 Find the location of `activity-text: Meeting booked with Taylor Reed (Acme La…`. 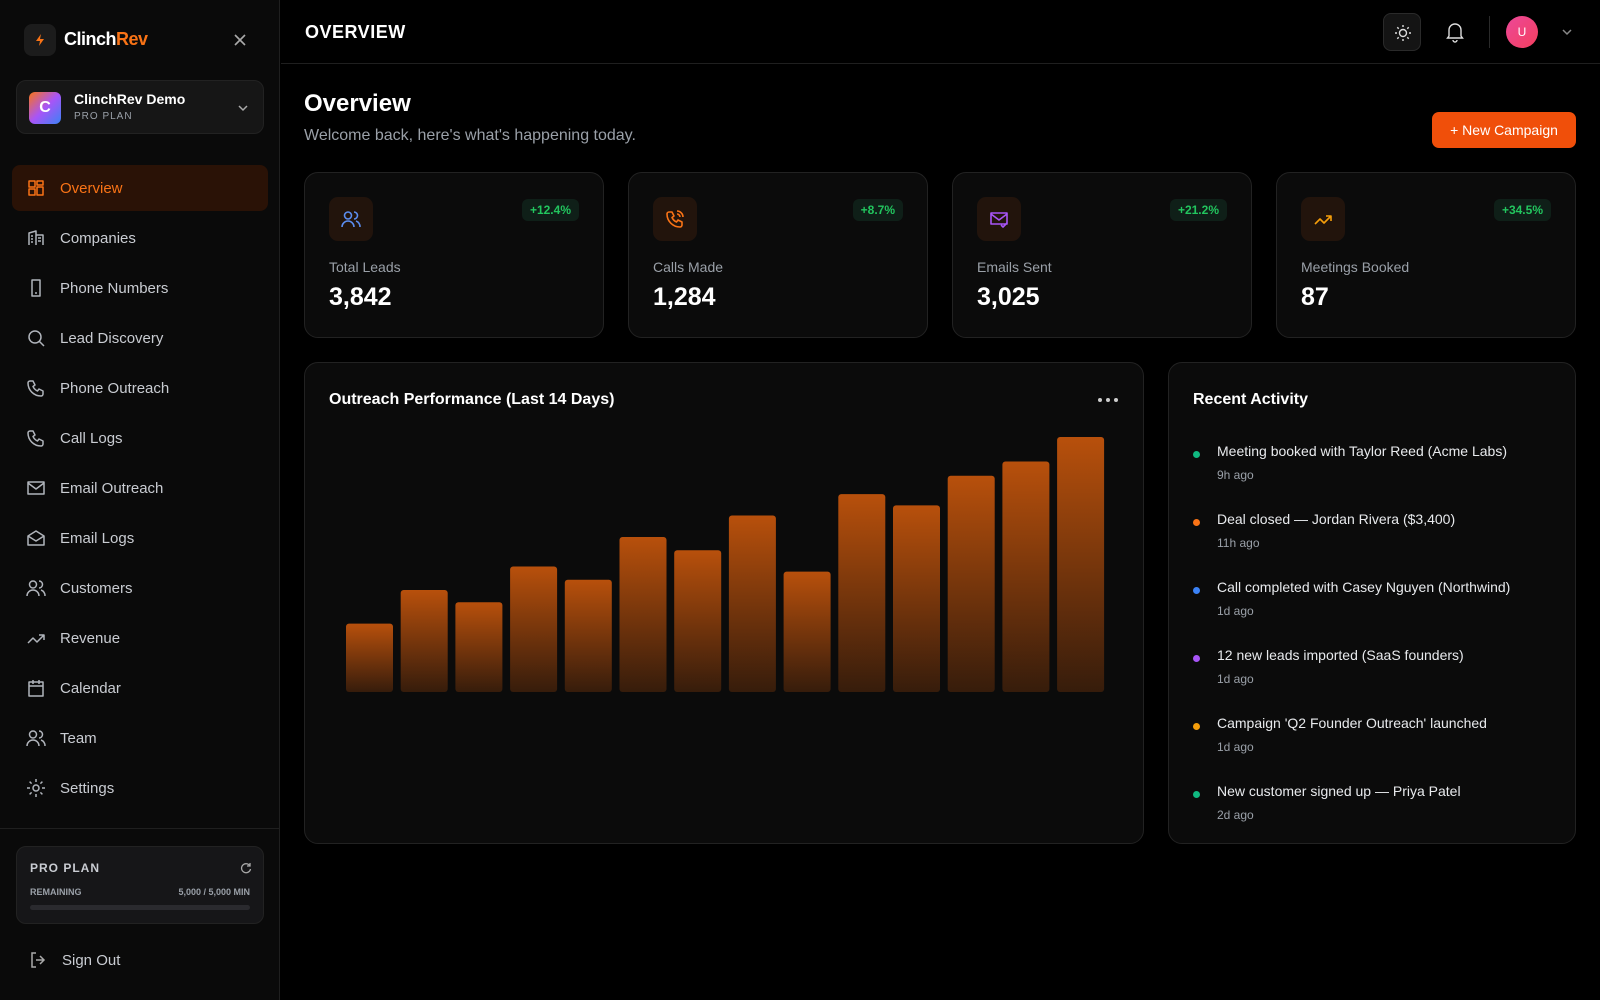

activity-text: Meeting booked with Taylor Reed (Acme La… is located at coordinates (1362, 451).